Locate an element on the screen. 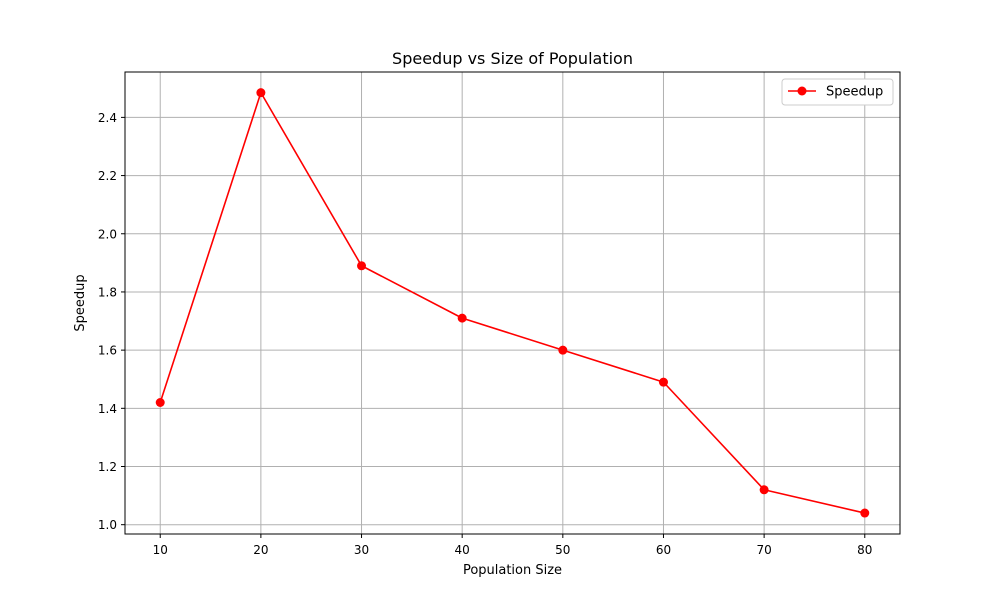 Image resolution: width=1000 pixels, height=600 pixels. y-tick-label: 2.0 is located at coordinates (107, 234).